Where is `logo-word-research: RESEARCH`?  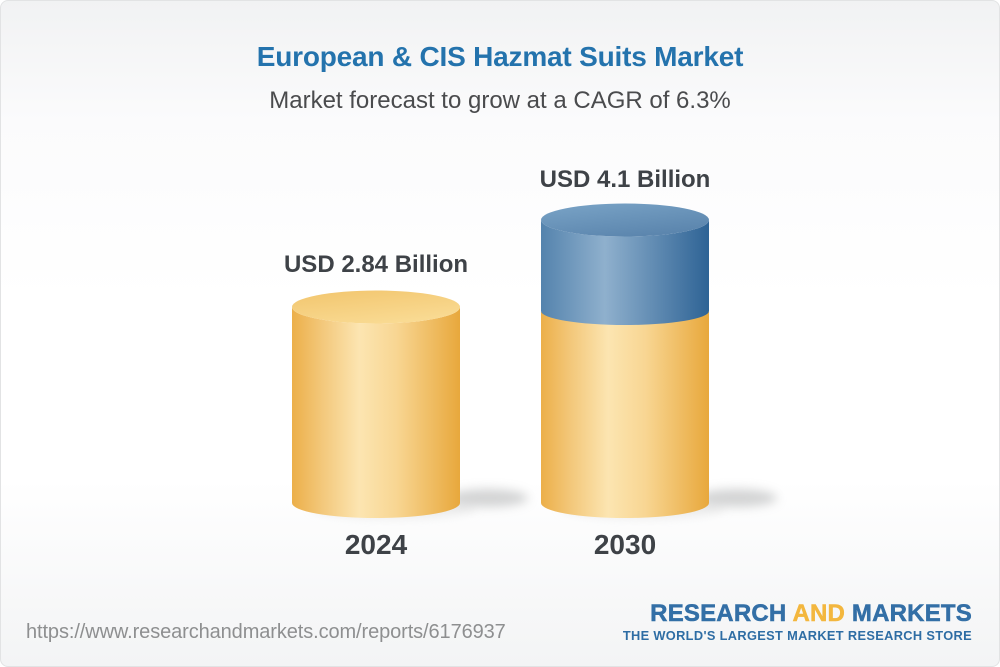
logo-word-research: RESEARCH is located at coordinates (718, 613).